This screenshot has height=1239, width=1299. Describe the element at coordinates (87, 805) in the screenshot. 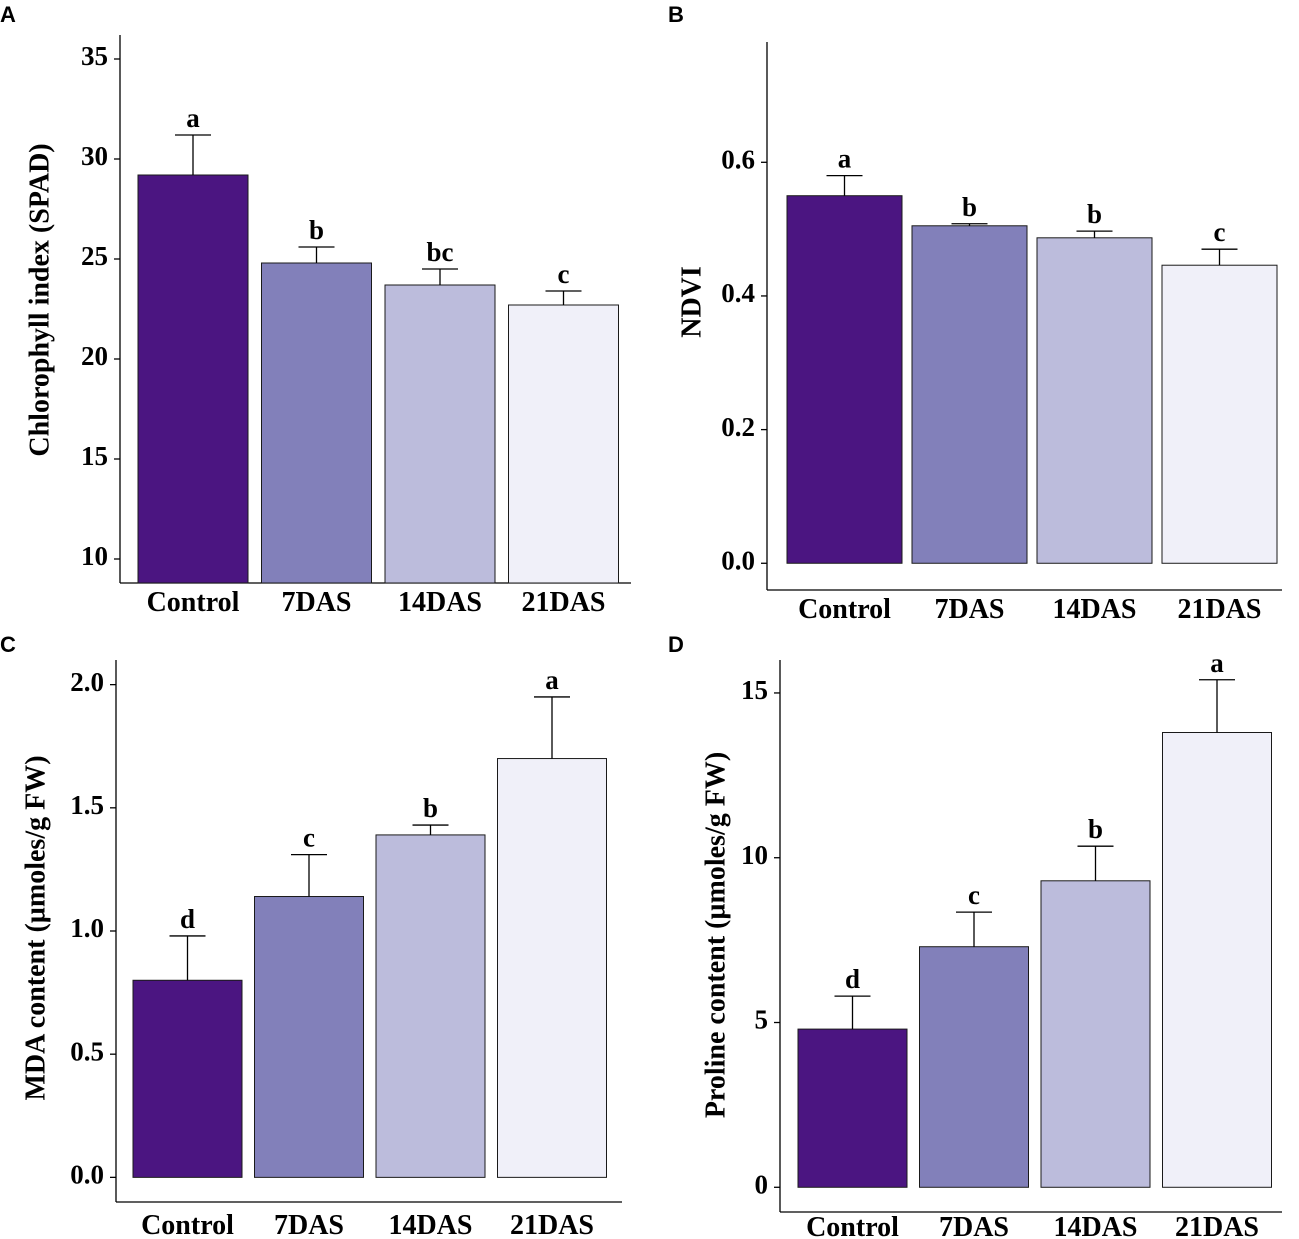

I see `y-tick-label: 1.5` at that location.